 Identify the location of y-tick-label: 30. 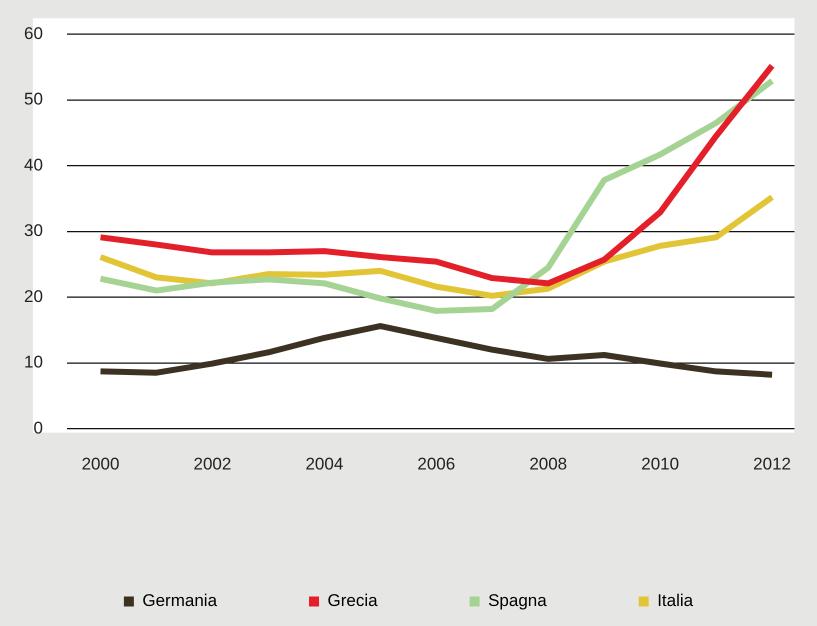
(33, 230).